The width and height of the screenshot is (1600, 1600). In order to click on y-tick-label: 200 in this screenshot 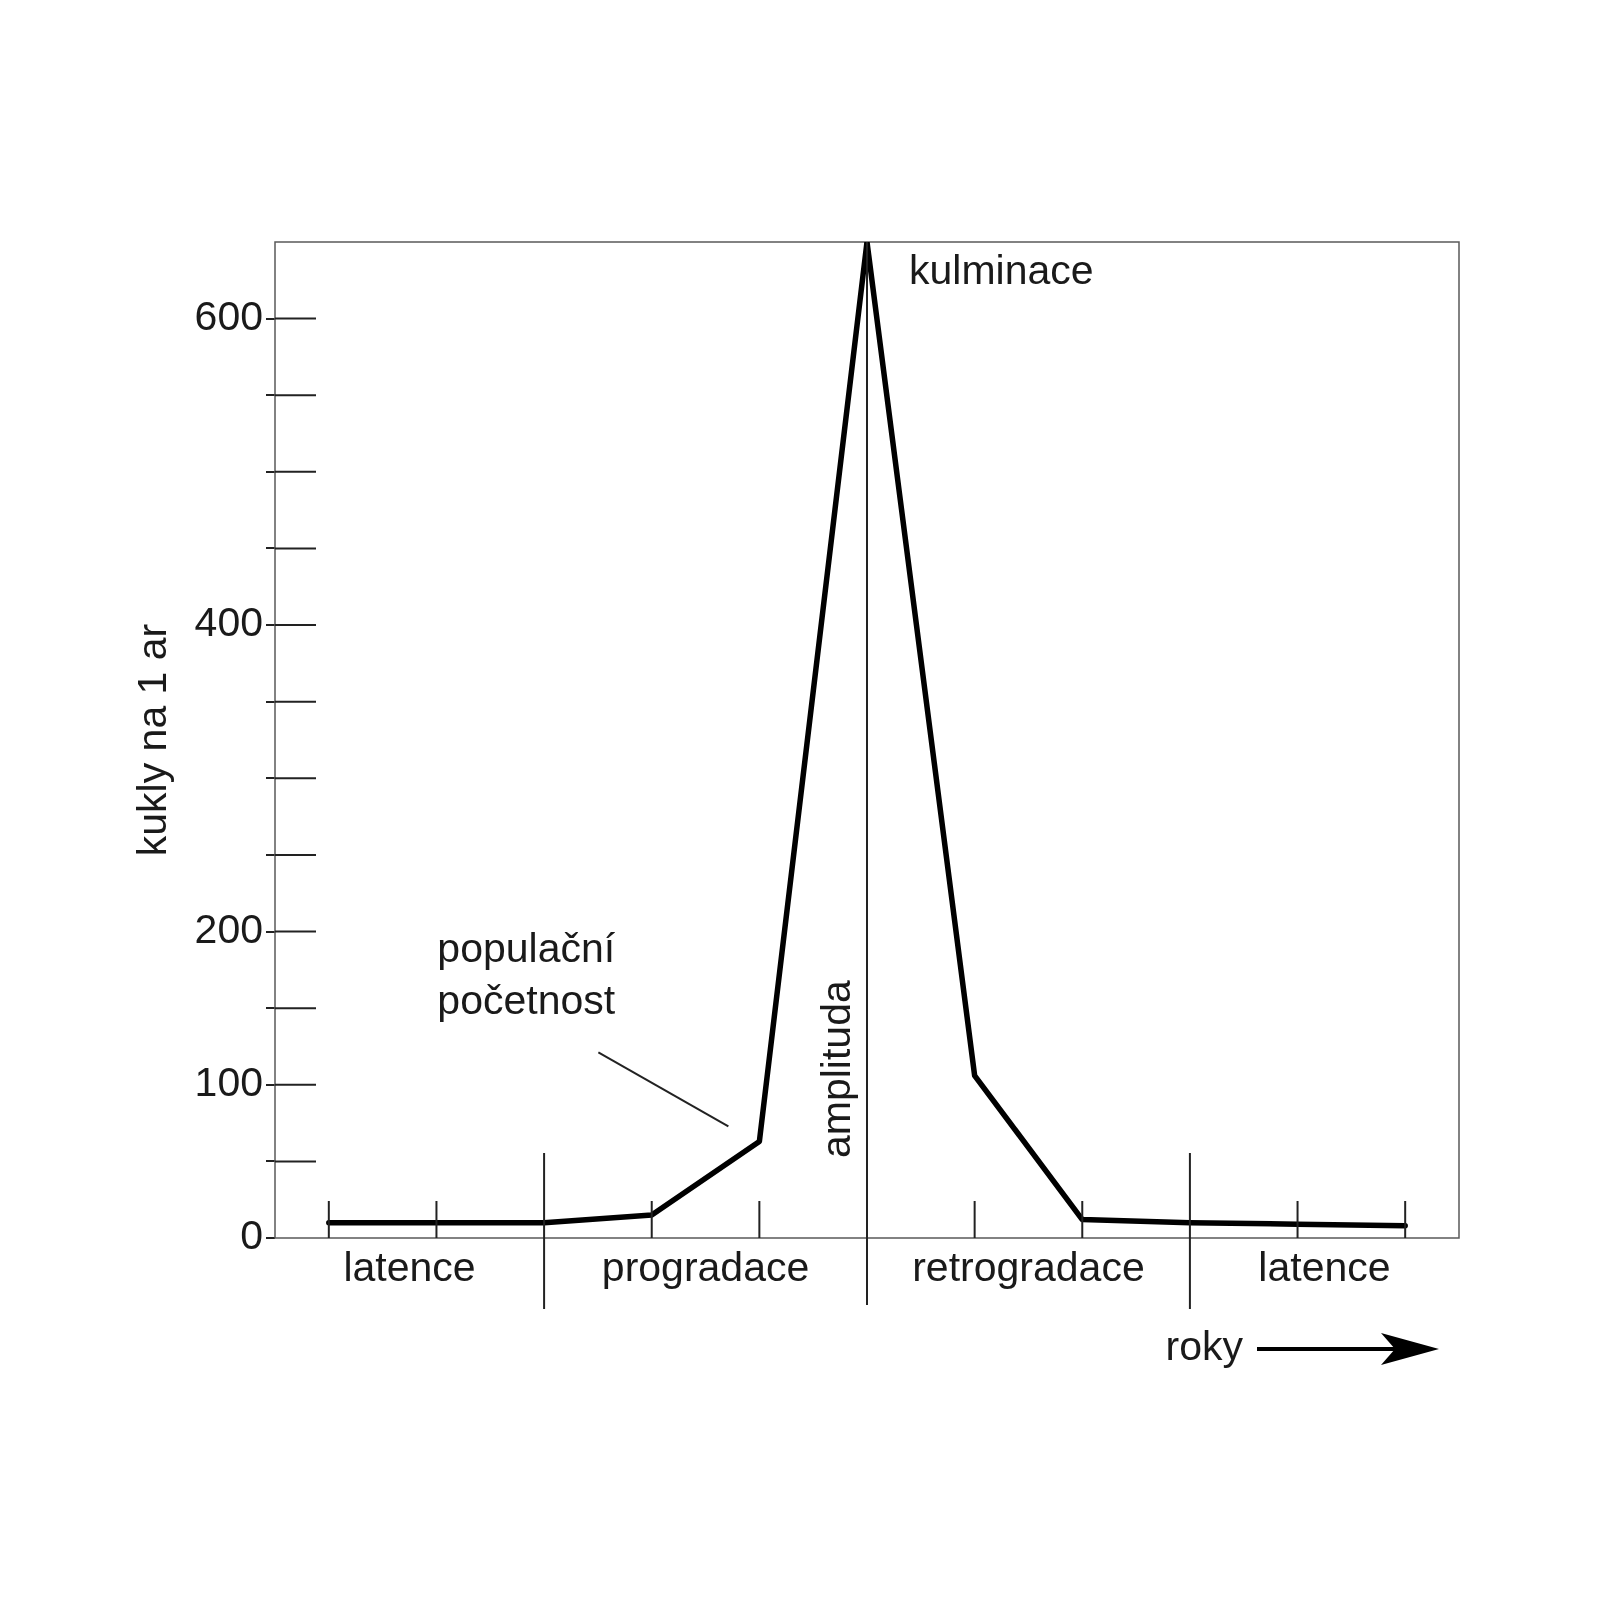, I will do `click(228, 928)`.